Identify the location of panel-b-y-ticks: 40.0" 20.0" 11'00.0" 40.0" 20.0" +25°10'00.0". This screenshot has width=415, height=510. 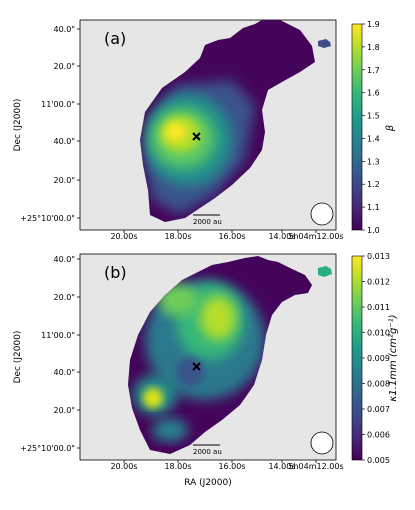
(50, 354).